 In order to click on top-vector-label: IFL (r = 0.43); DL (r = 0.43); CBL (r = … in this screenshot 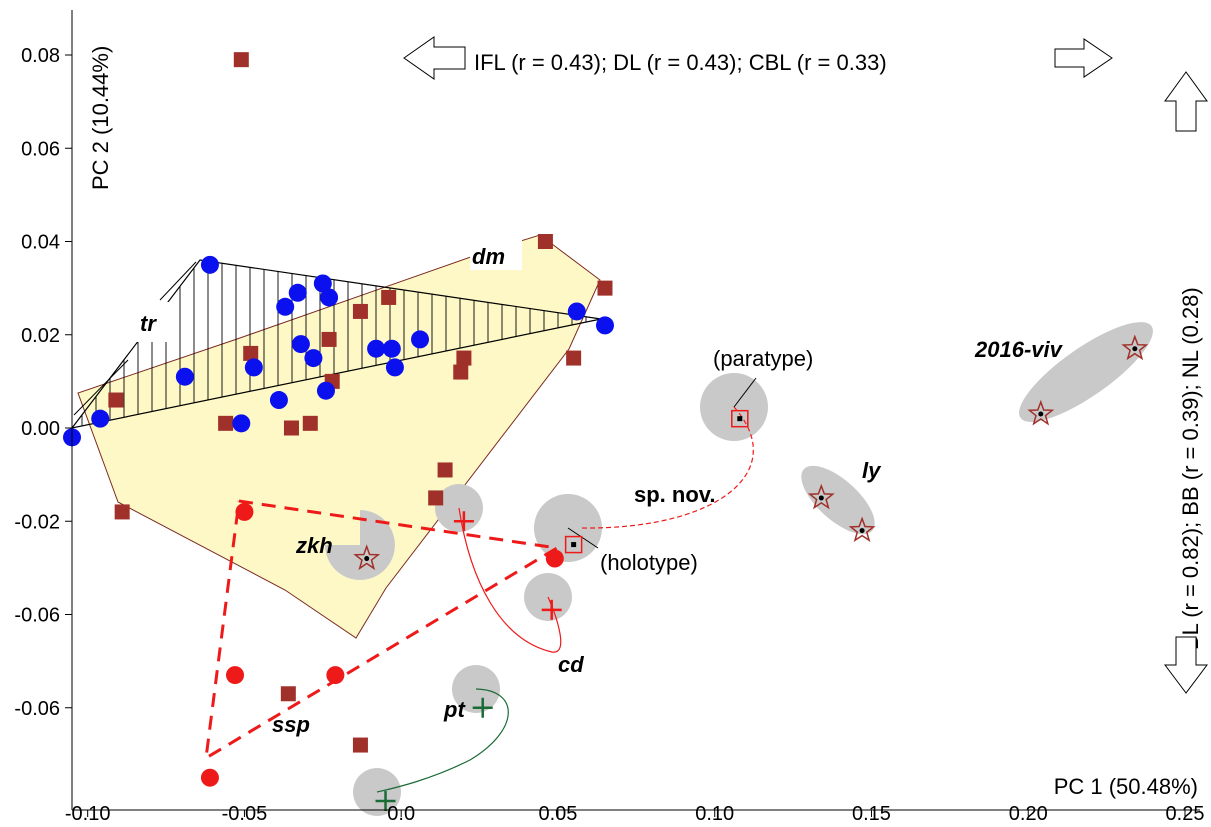, I will do `click(680, 62)`.